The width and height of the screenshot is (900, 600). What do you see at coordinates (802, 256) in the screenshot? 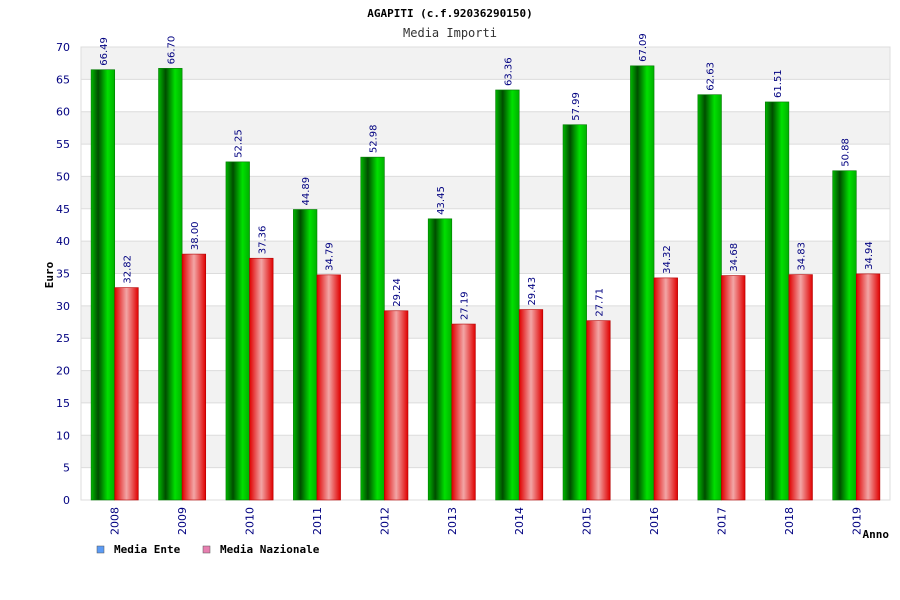
I see `value-label-media-nazionale-2018: 34.83` at bounding box center [802, 256].